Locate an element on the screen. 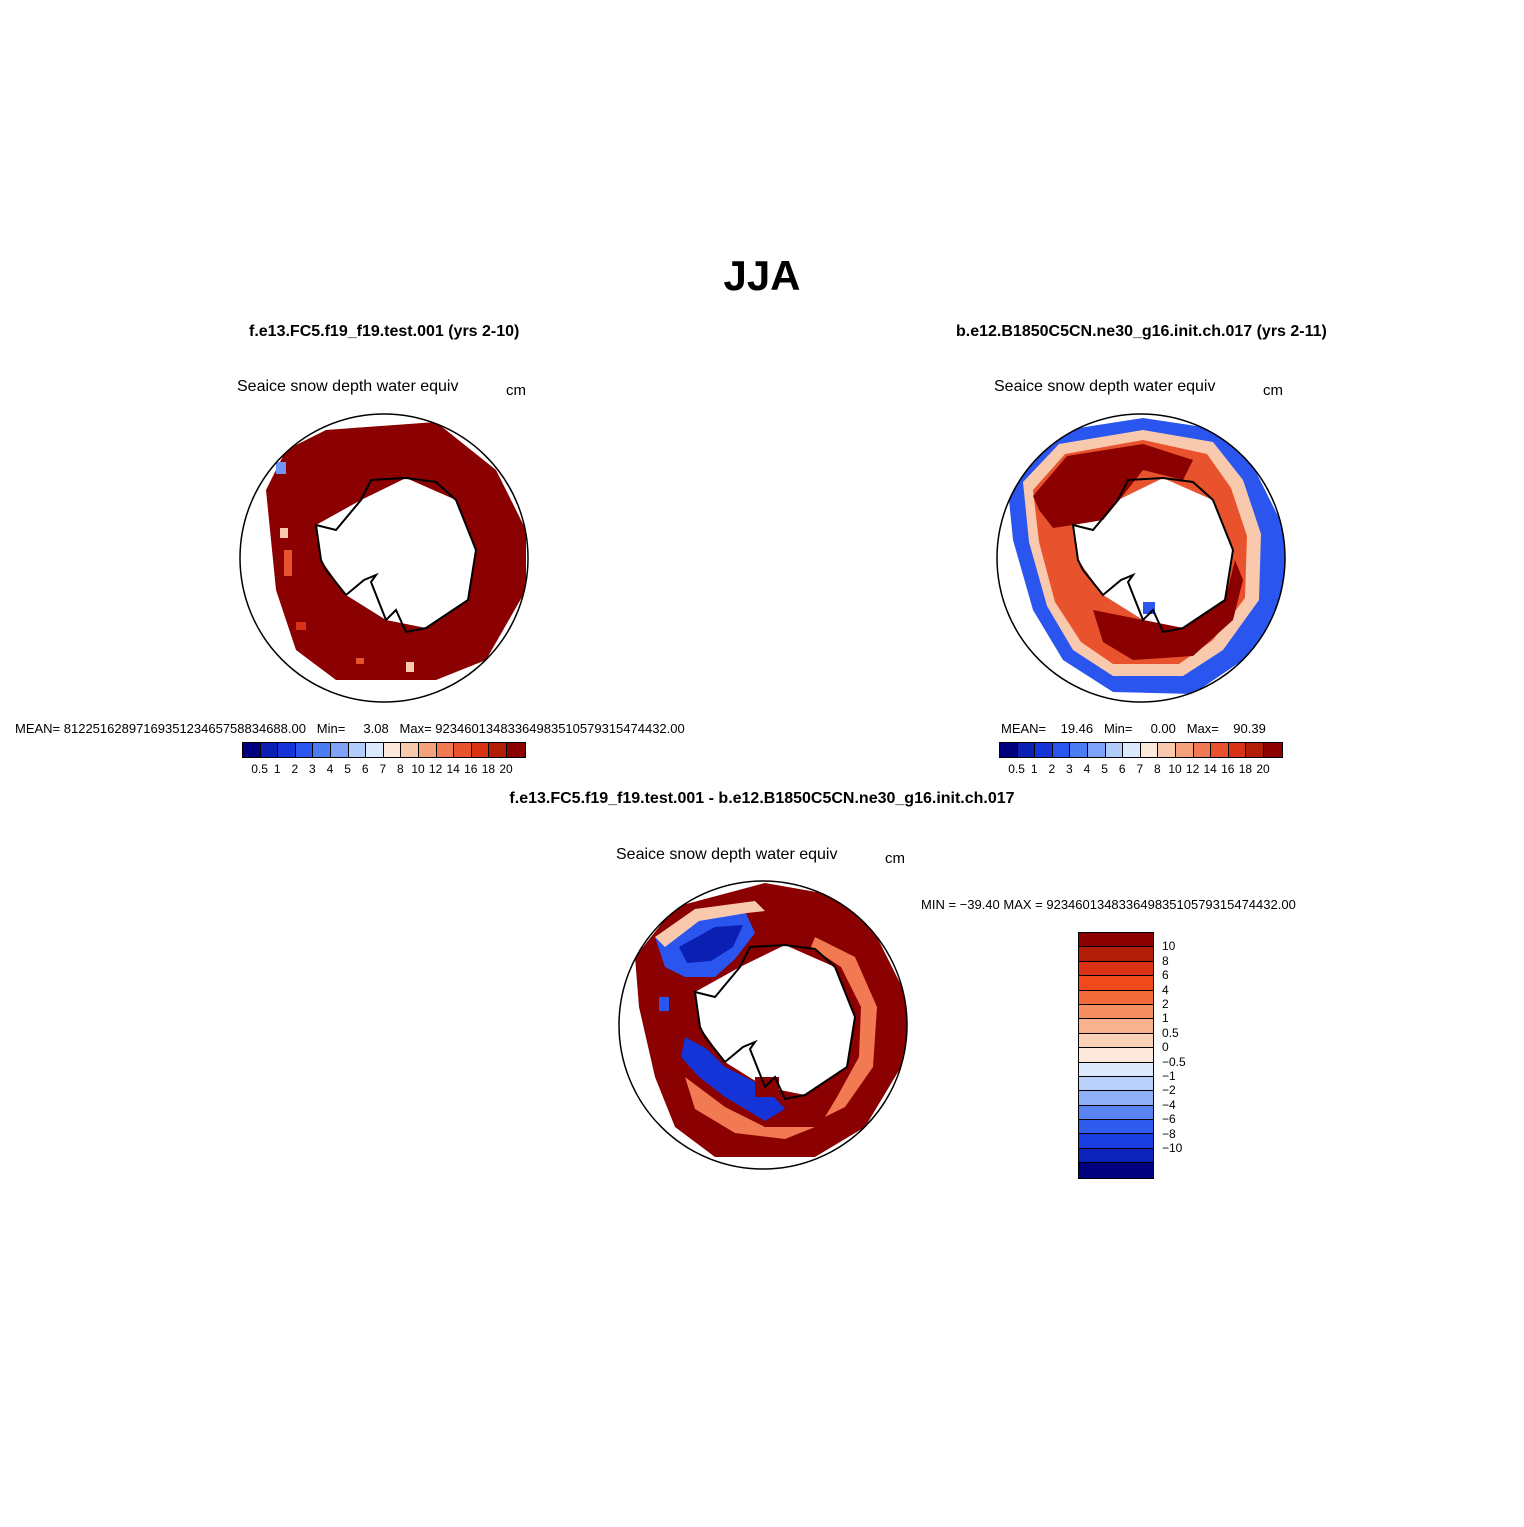  colorbar-label: 6 is located at coordinates (1122, 769).